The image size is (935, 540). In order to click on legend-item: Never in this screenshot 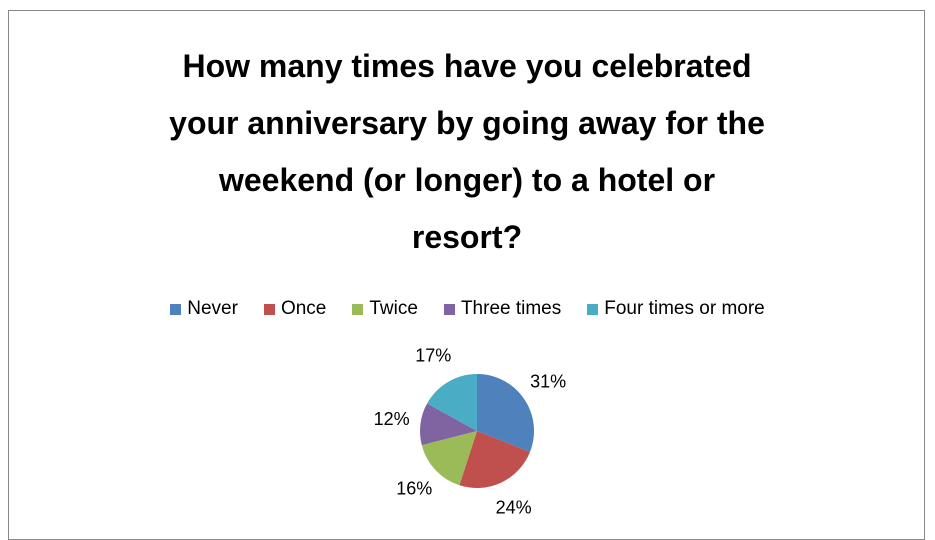, I will do `click(204, 309)`.